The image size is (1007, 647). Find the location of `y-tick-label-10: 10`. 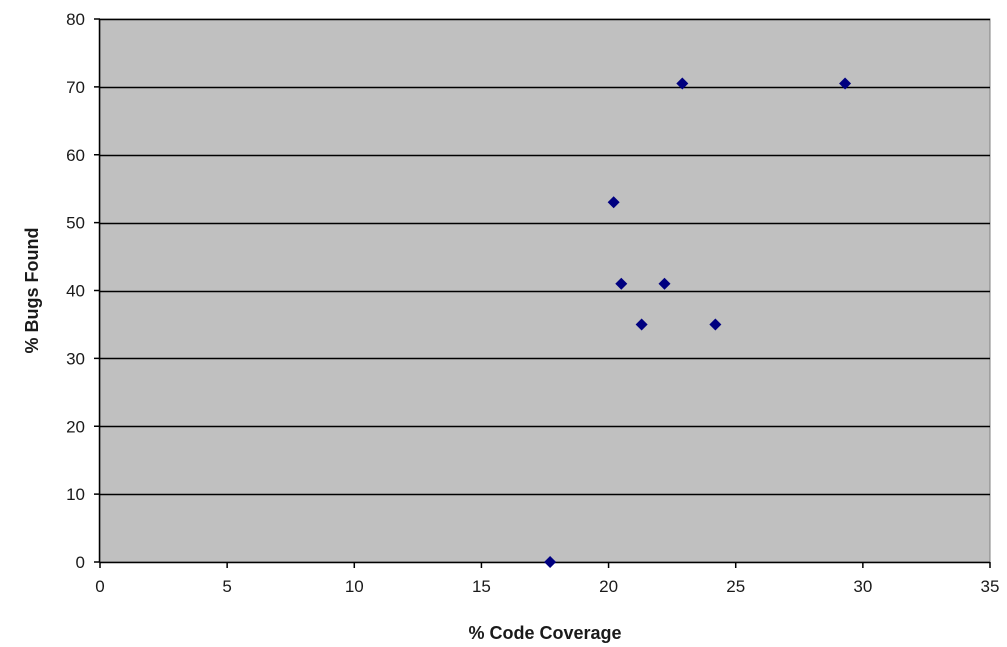

y-tick-label-10: 10 is located at coordinates (75, 494).